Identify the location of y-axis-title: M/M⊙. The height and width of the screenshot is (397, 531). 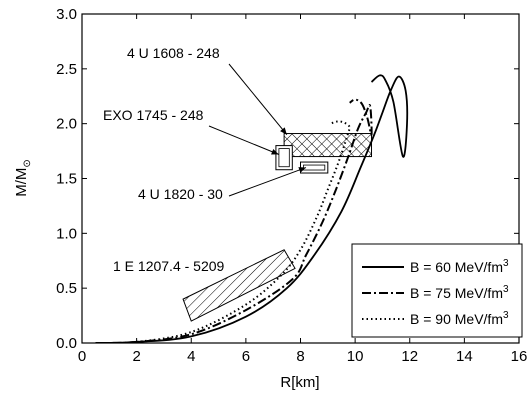
(23, 178).